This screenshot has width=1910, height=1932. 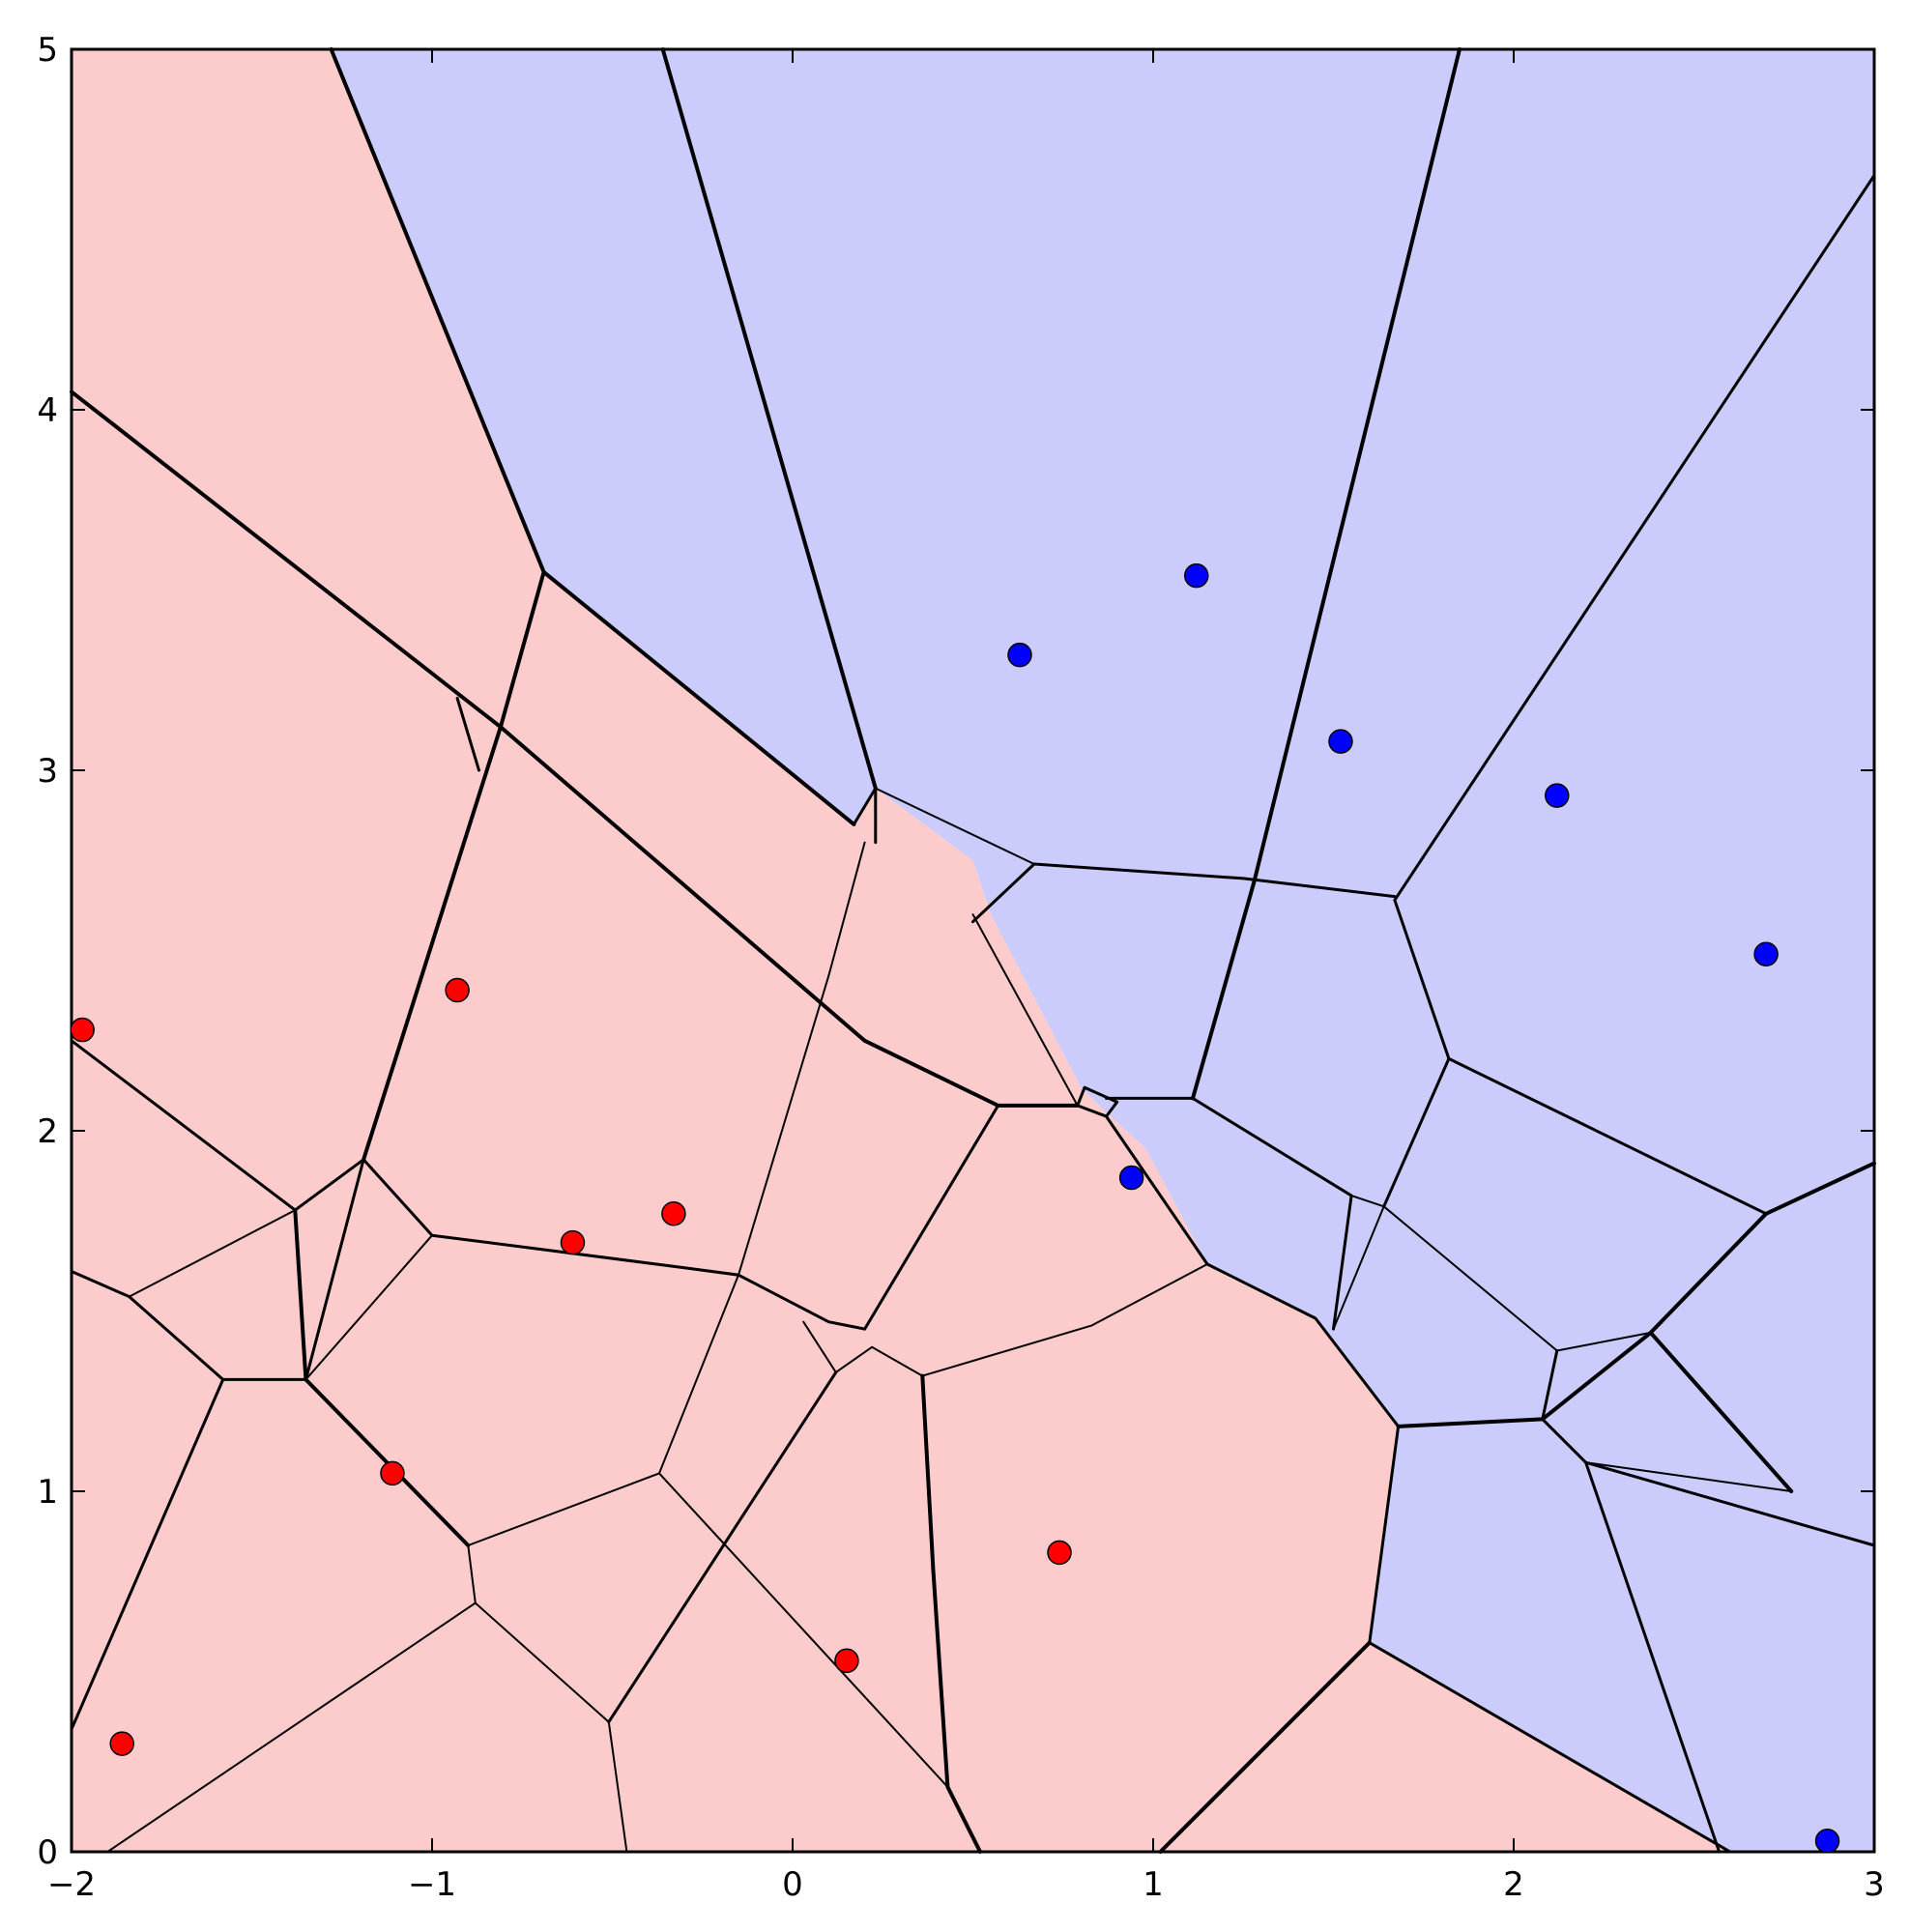 What do you see at coordinates (1153, 1884) in the screenshot?
I see `x-tick-label-3: 1` at bounding box center [1153, 1884].